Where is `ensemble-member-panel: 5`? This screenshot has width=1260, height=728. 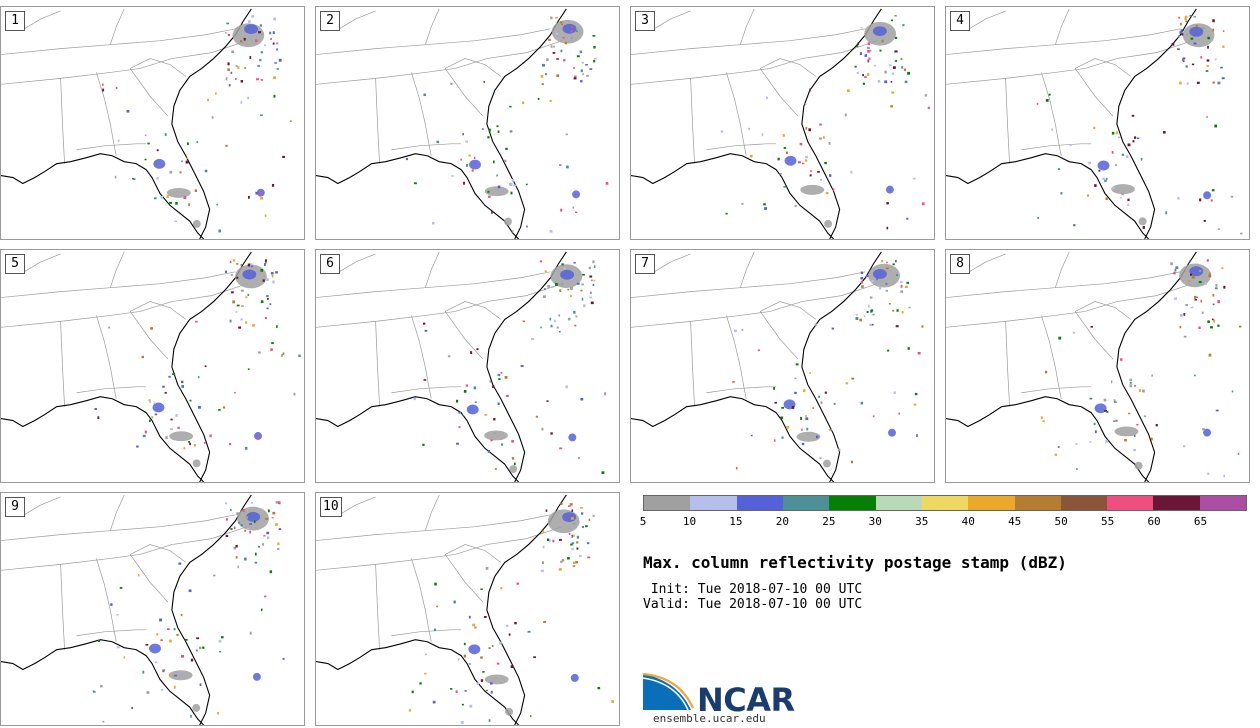 ensemble-member-panel: 5 is located at coordinates (152, 366).